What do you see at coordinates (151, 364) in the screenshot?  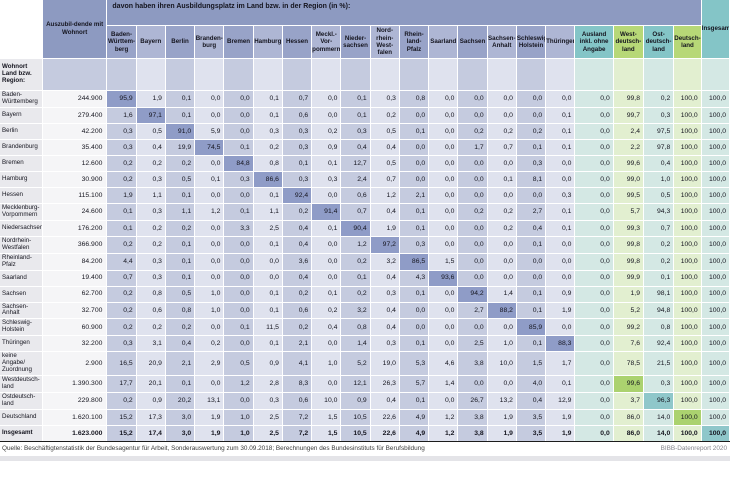 I see `table-cell: 20,9` at bounding box center [151, 364].